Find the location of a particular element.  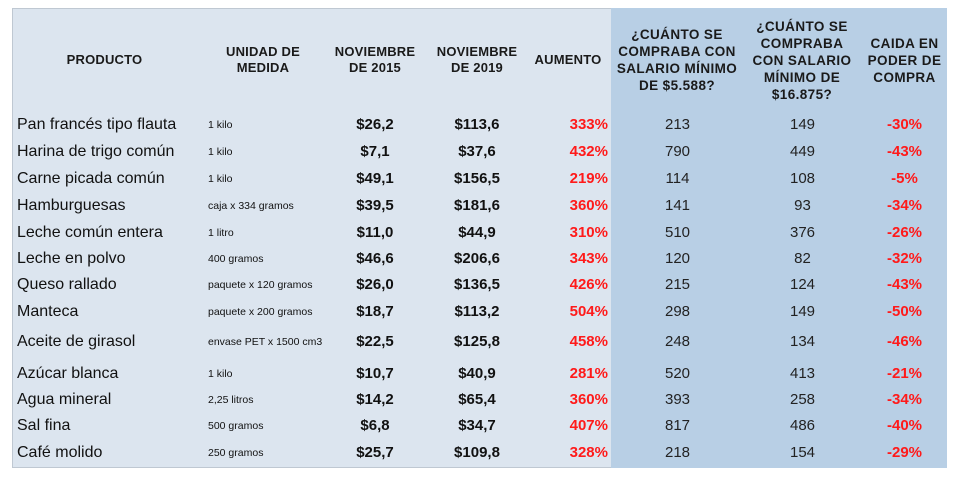

cell-aumento: 281% is located at coordinates (588, 373).